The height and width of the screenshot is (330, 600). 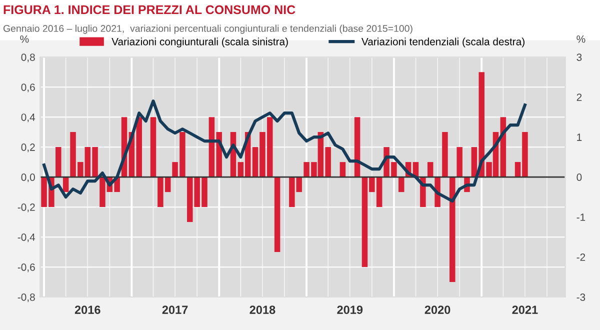 What do you see at coordinates (26, 298) in the screenshot?
I see `y-tick-label: -0,8` at bounding box center [26, 298].